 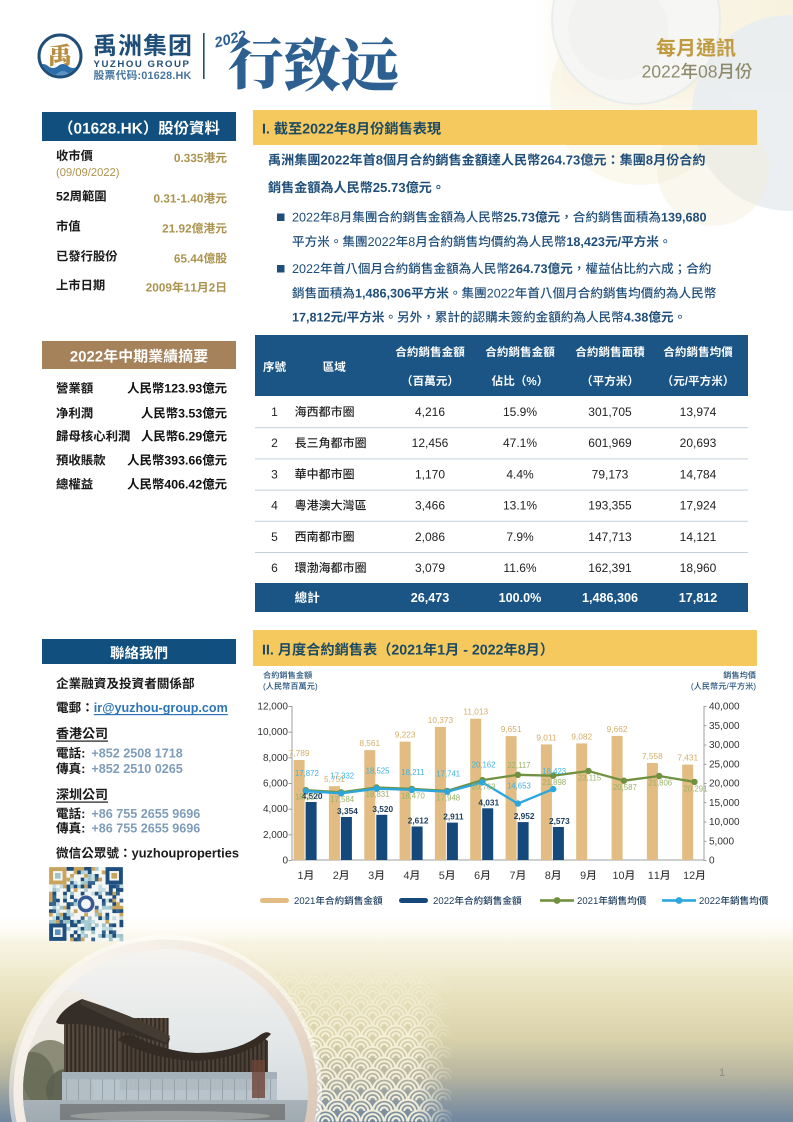 What do you see at coordinates (488, 802) in the screenshot?
I see `svg-text: 4,031` at bounding box center [488, 802].